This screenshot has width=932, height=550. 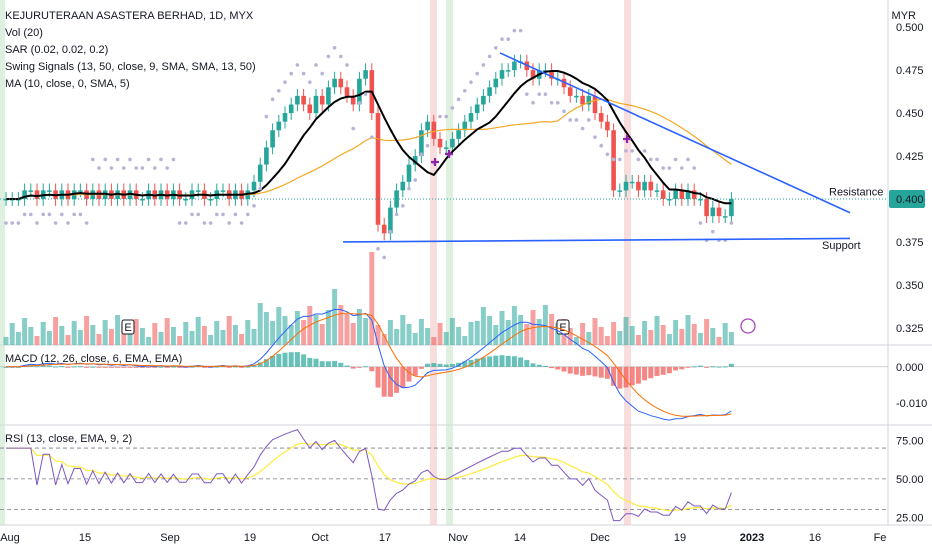 I want to click on rsi-legend: RSI (13, close, EMA, 9, 2), so click(x=68, y=439).